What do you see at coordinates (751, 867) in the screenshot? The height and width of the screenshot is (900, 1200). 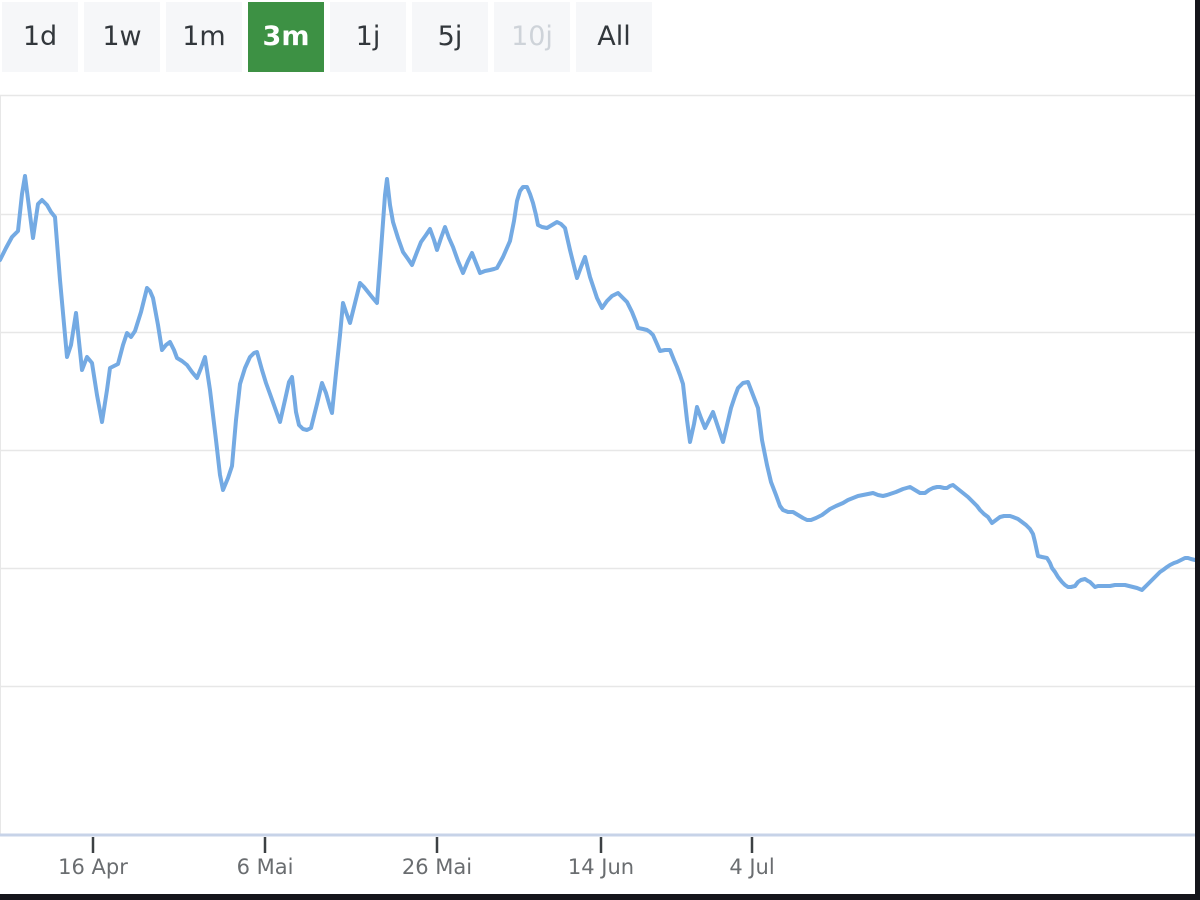 I see `x-axis-label: 4 Jul` at bounding box center [751, 867].